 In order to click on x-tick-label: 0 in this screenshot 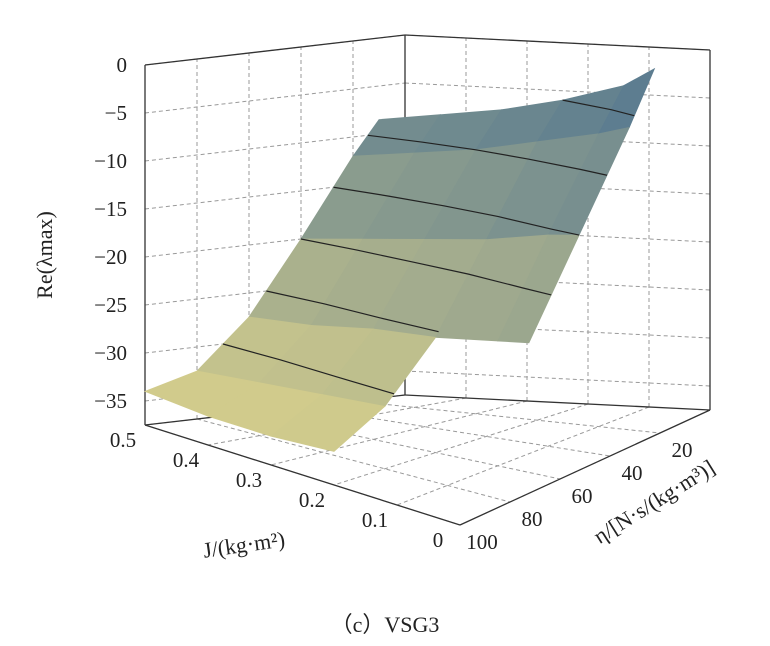, I will do `click(438, 540)`.